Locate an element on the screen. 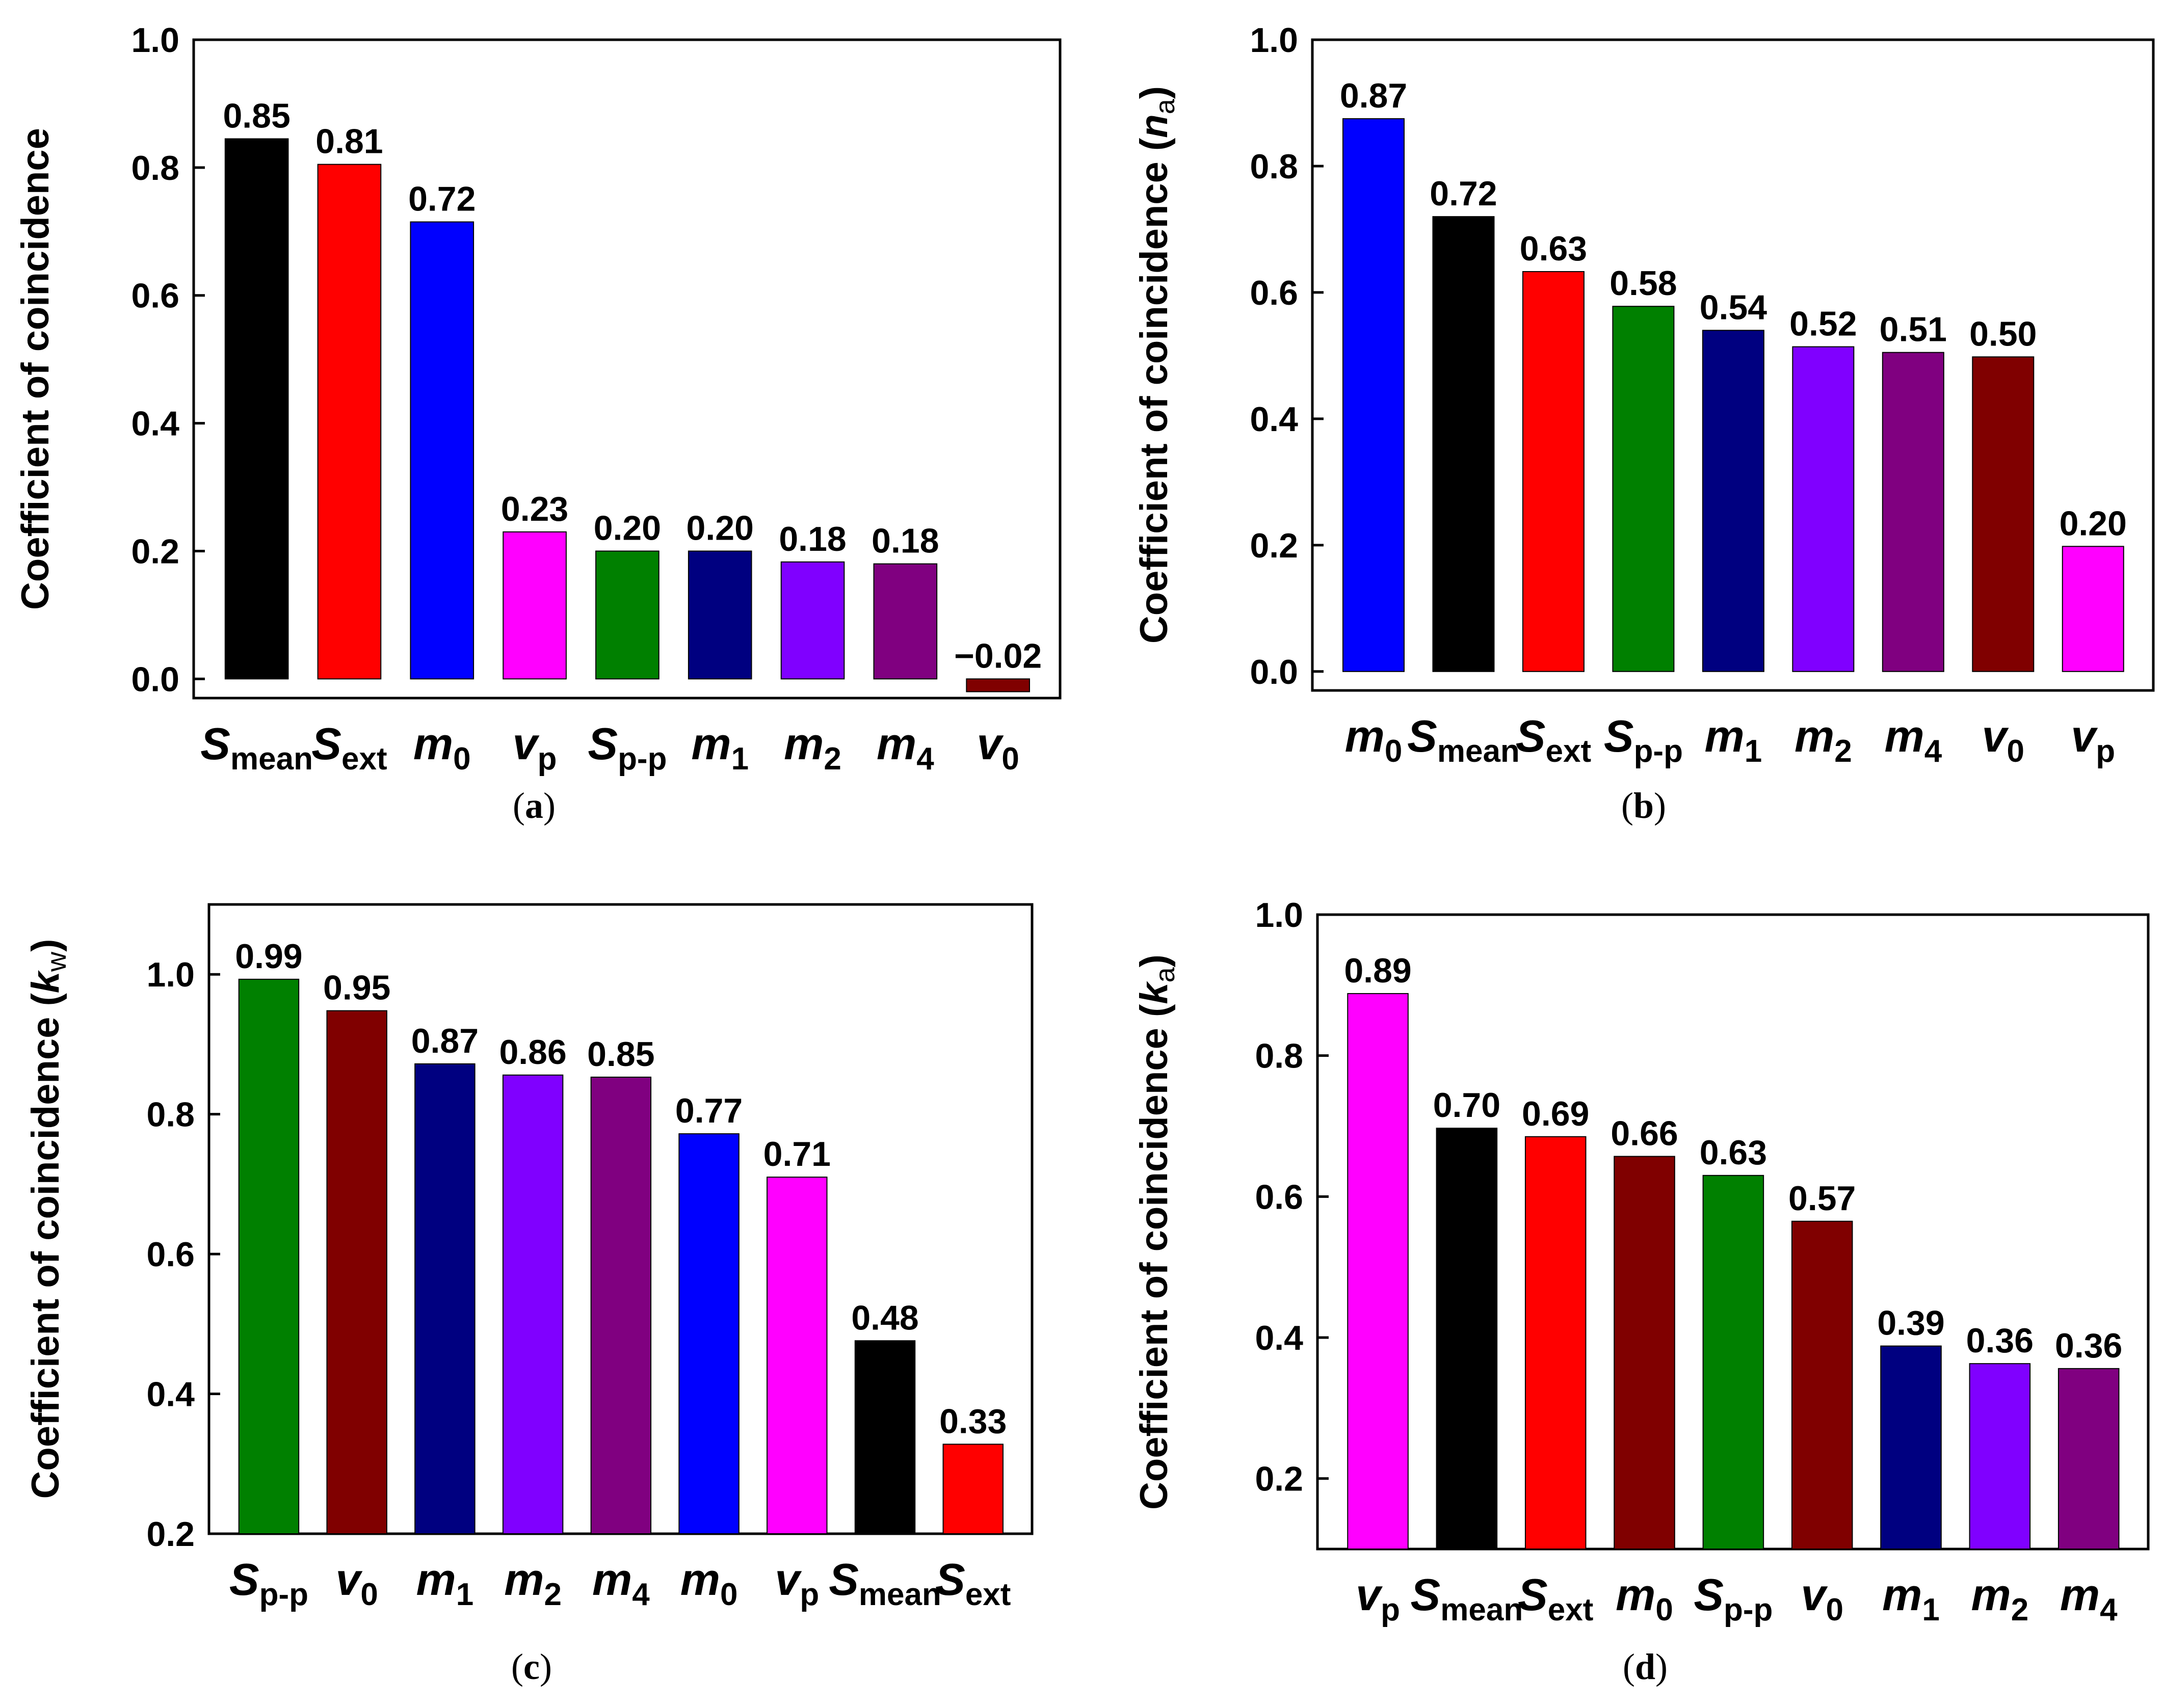 The height and width of the screenshot is (1708, 2164). panel-caption: (d) is located at coordinates (1645, 1666).